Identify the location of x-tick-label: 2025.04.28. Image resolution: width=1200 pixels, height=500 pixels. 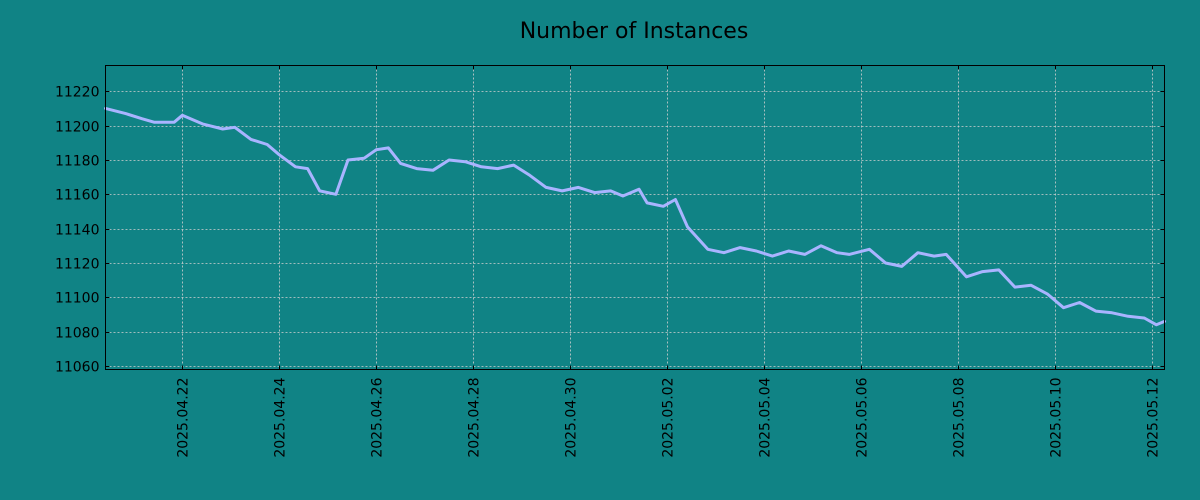
(475, 418).